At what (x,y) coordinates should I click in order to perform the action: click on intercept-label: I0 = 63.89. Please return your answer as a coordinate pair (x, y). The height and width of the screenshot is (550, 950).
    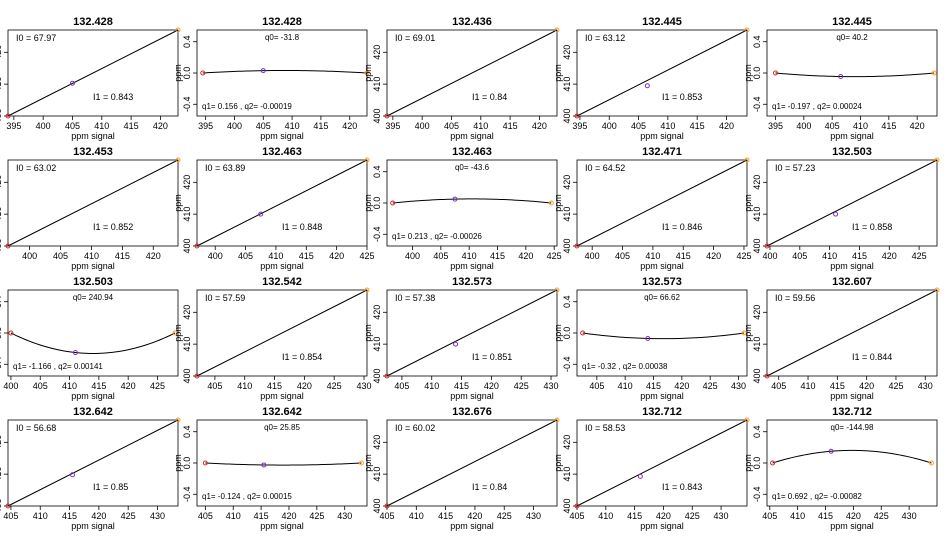
    Looking at the image, I should click on (225, 168).